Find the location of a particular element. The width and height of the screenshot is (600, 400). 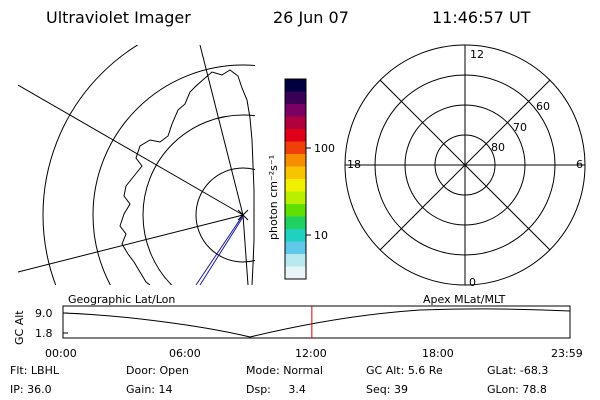

pole-marker is located at coordinates (243, 215).